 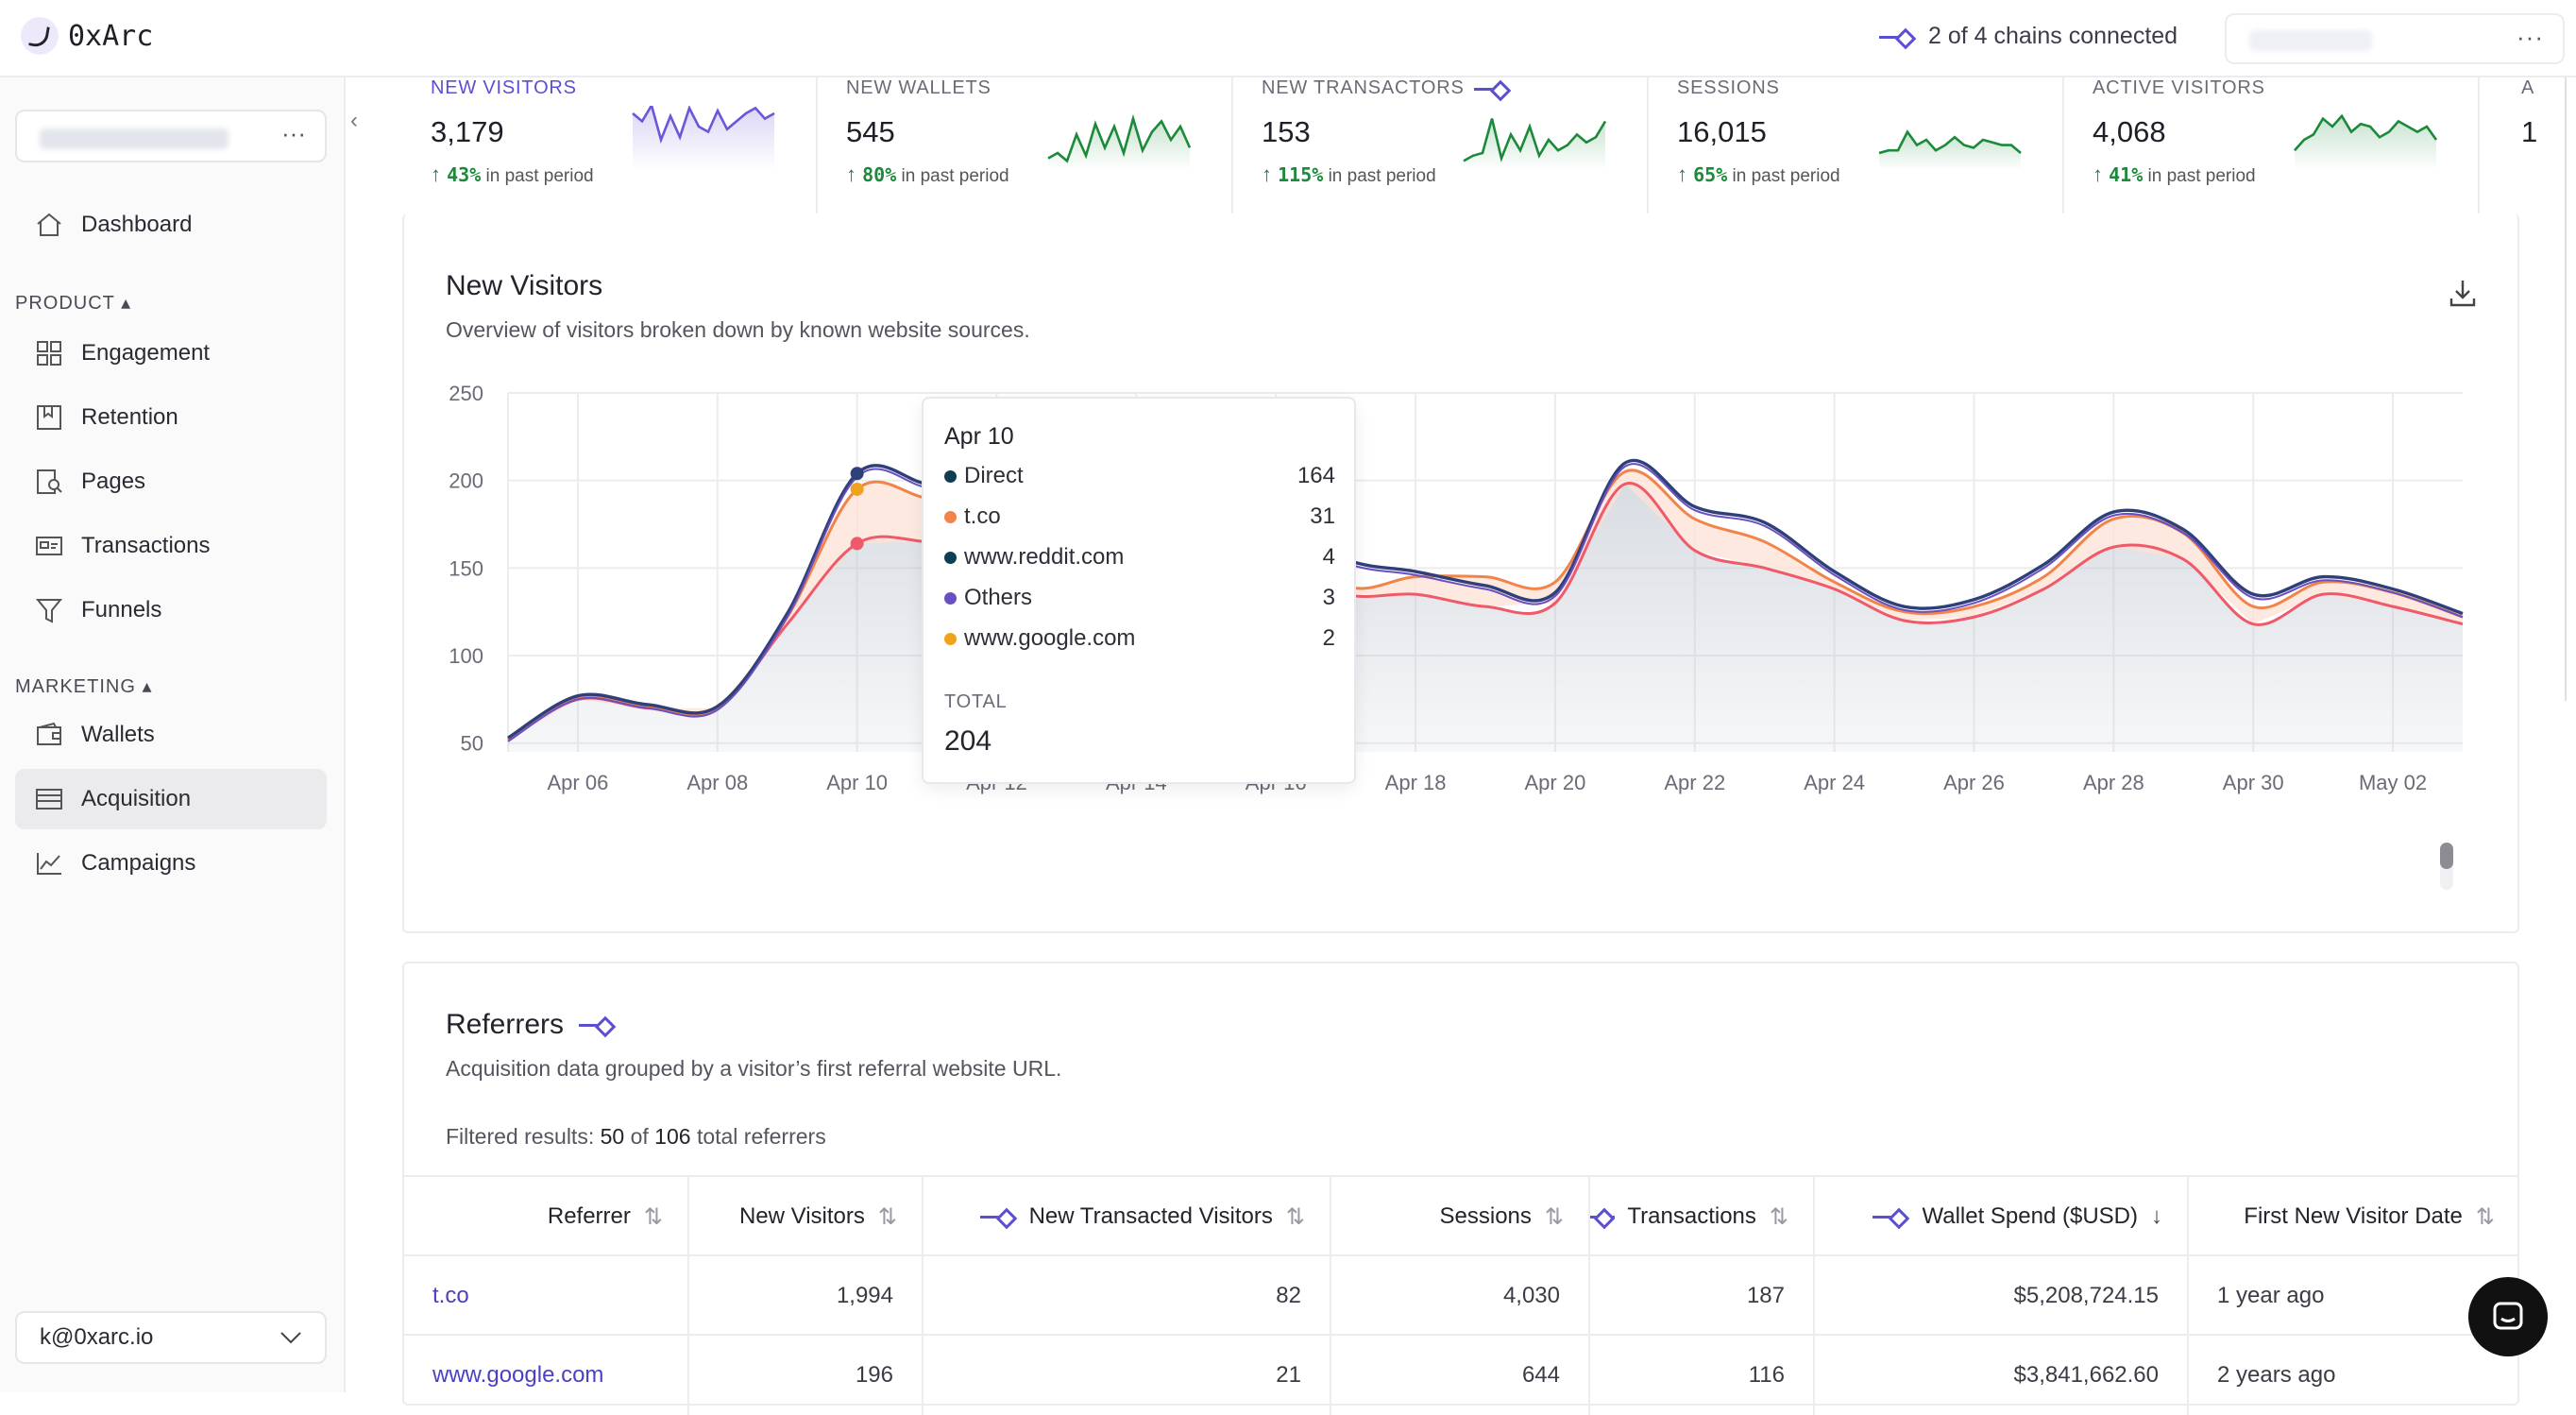 What do you see at coordinates (171, 417) in the screenshot?
I see `sidebar-item-retention: Retention` at bounding box center [171, 417].